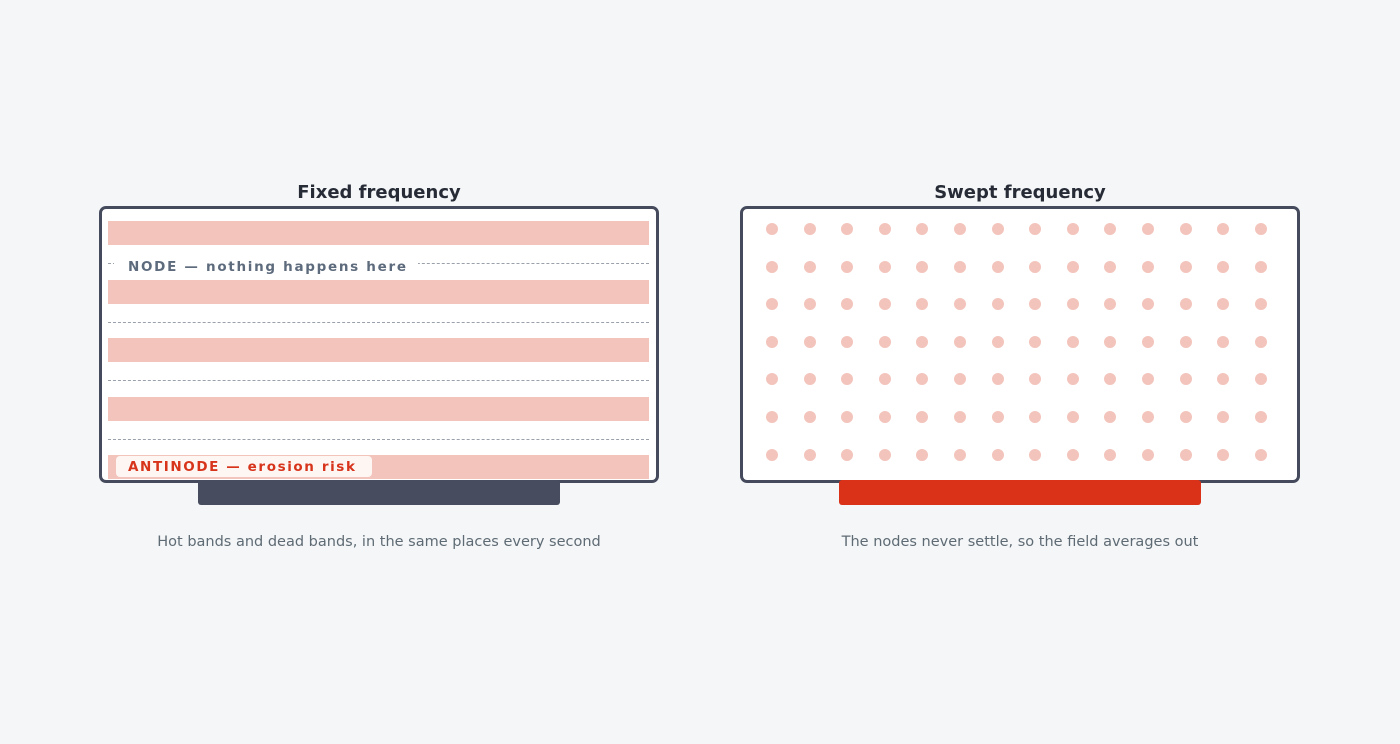 This screenshot has height=744, width=1400. Describe the element at coordinates (1020, 344) in the screenshot. I see `swept-frequency-tank` at that location.